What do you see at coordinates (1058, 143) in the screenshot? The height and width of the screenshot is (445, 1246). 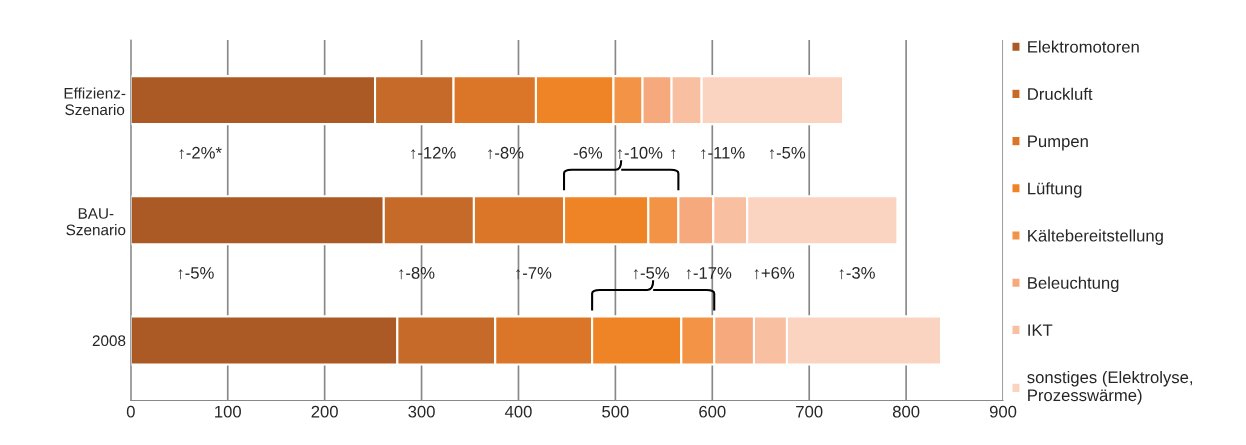 I see `legend-label: Pumpen` at bounding box center [1058, 143].